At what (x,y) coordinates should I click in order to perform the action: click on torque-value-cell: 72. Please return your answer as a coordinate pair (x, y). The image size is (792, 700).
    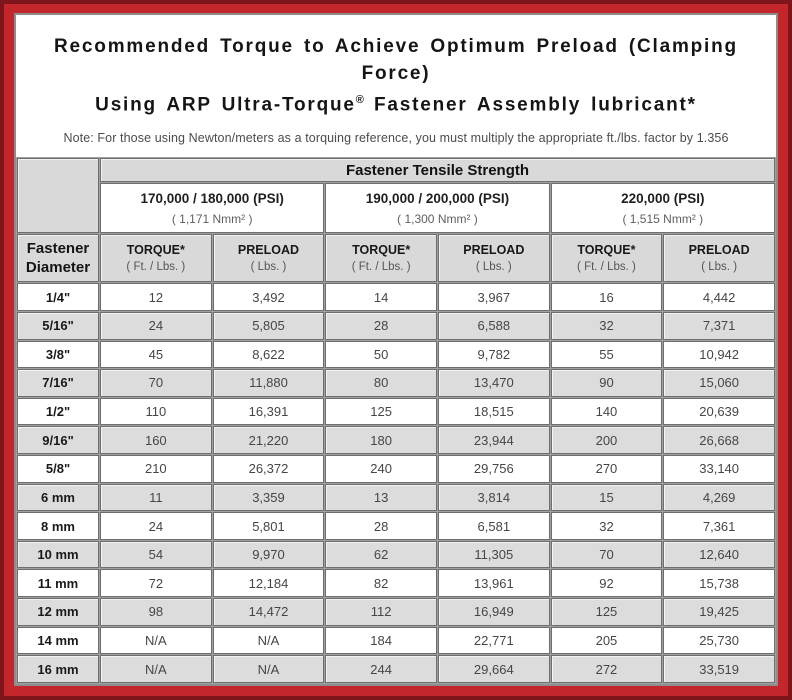
    Looking at the image, I should click on (156, 583).